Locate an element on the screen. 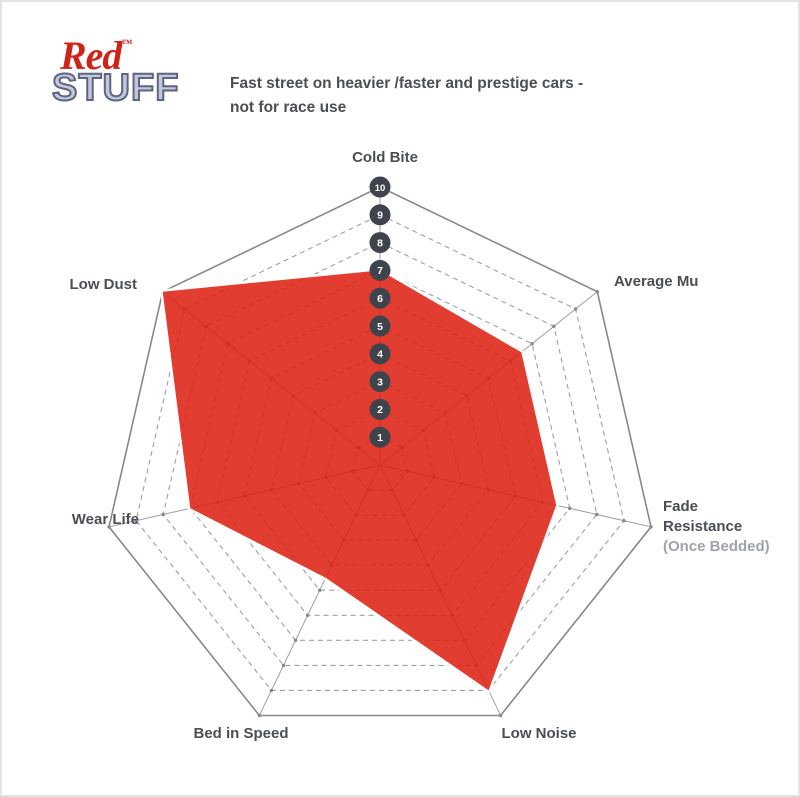 The width and height of the screenshot is (800, 797). trademark-symbol: ™ is located at coordinates (127, 44).